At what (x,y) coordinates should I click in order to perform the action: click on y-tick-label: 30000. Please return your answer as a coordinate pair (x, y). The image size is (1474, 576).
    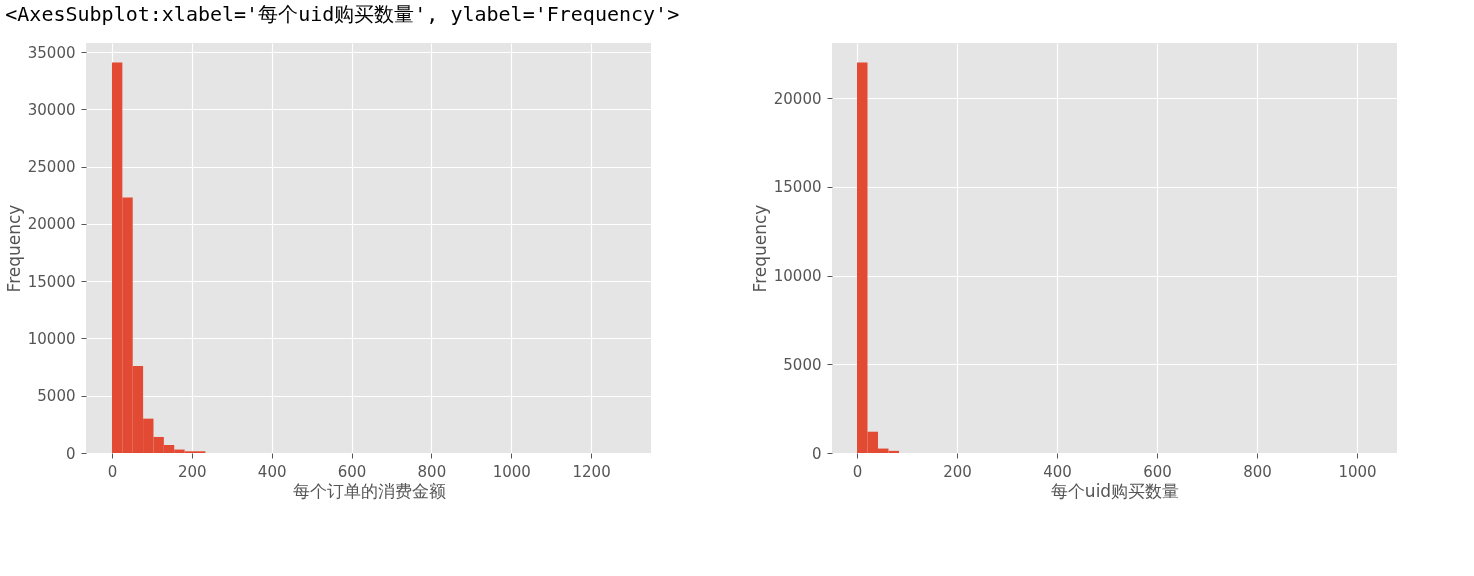
    Looking at the image, I should click on (51, 109).